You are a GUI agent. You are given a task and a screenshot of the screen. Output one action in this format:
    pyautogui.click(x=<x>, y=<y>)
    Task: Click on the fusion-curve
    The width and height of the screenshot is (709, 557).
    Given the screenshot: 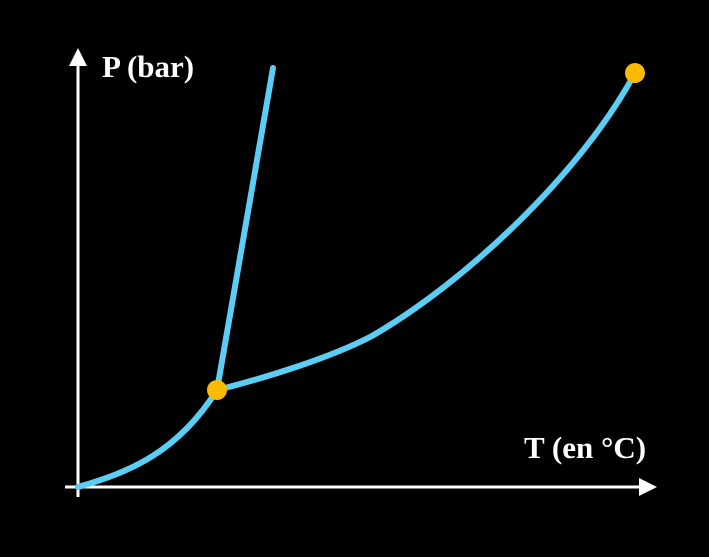 What is the action you would take?
    pyautogui.click(x=245, y=229)
    